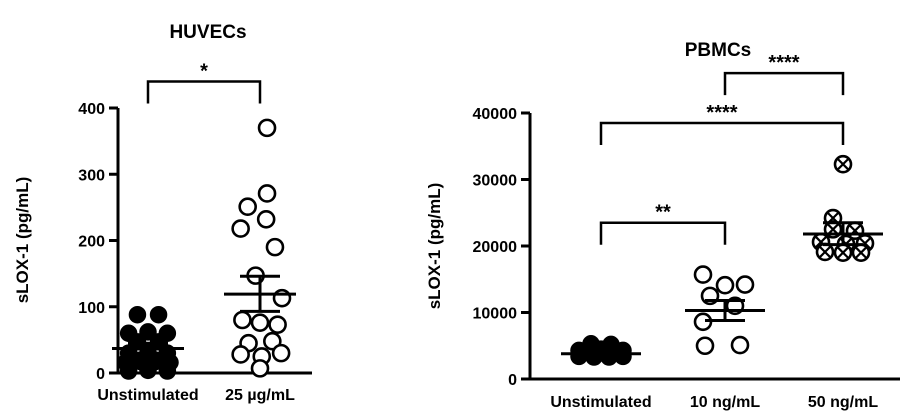 Image resolution: width=914 pixels, height=413 pixels. What do you see at coordinates (91, 308) in the screenshot?
I see `y-tick-label: 100` at bounding box center [91, 308].